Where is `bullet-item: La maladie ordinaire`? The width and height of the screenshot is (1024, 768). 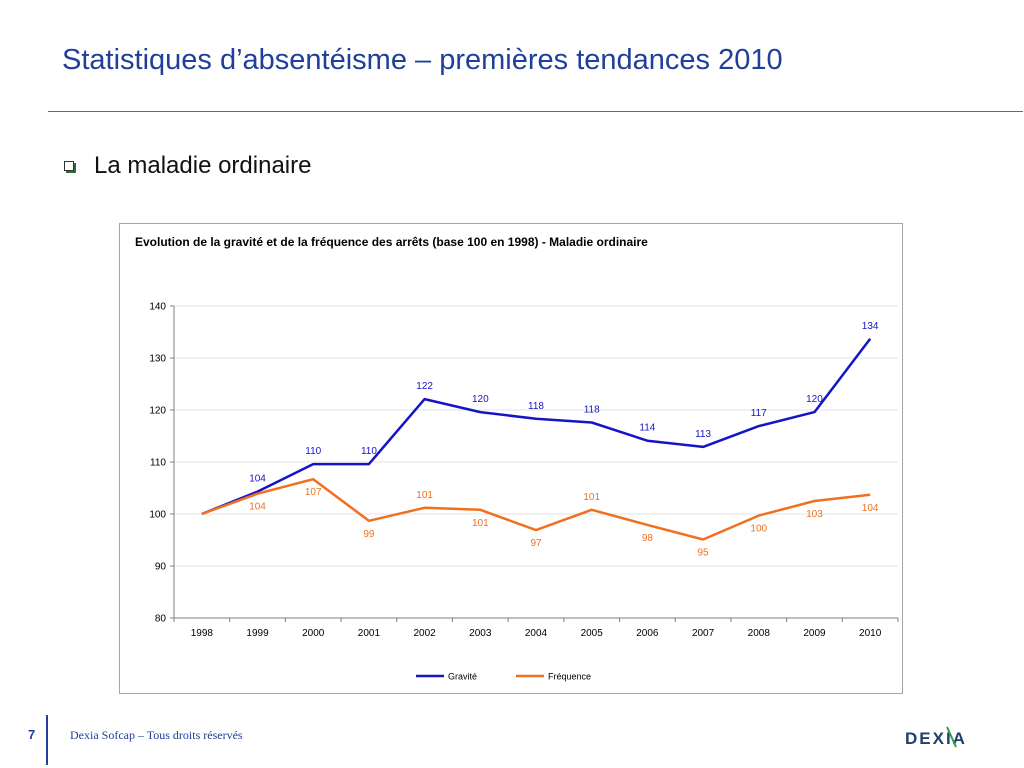
bullet-item: La maladie ordinaire is located at coordinates (187, 166).